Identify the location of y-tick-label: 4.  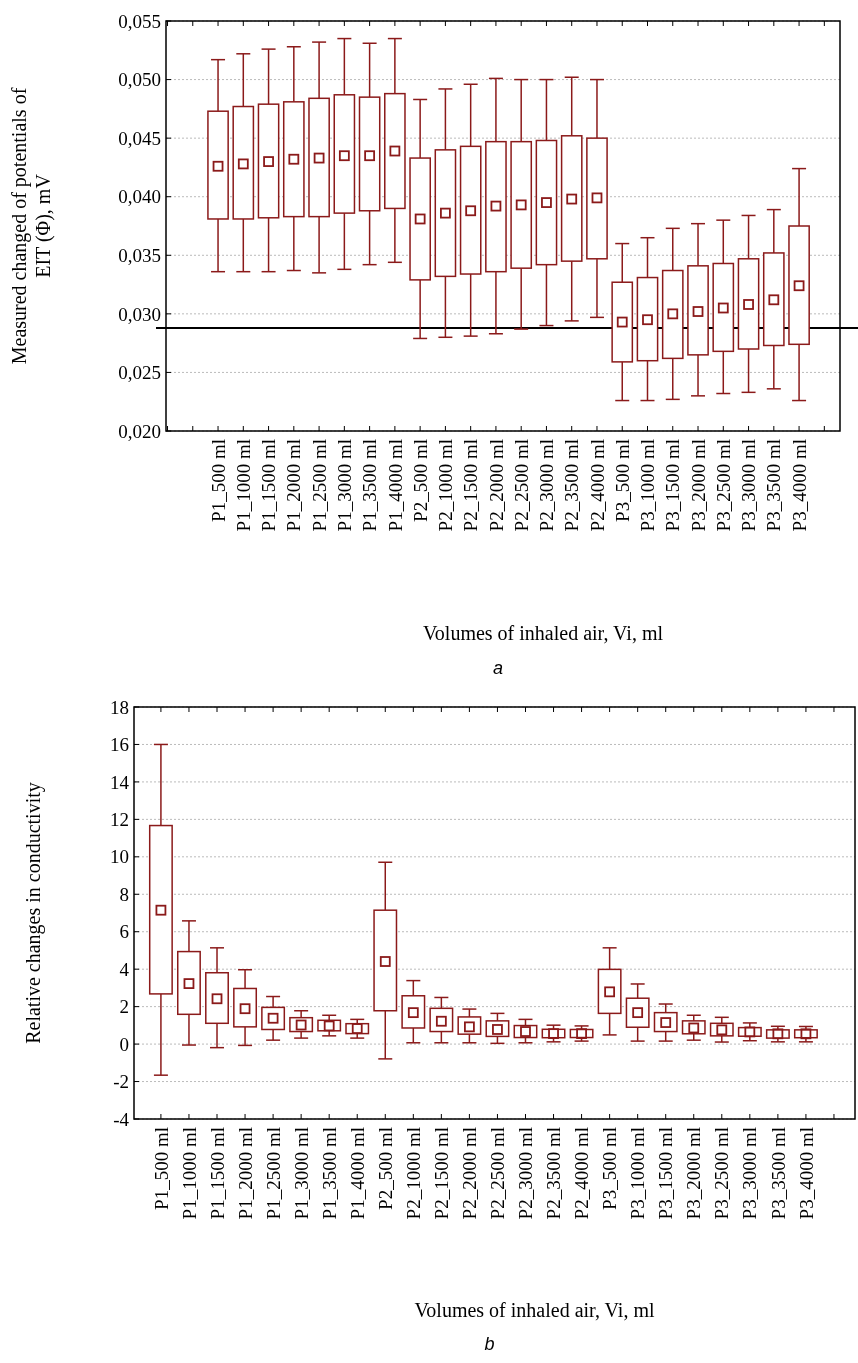
(124, 969).